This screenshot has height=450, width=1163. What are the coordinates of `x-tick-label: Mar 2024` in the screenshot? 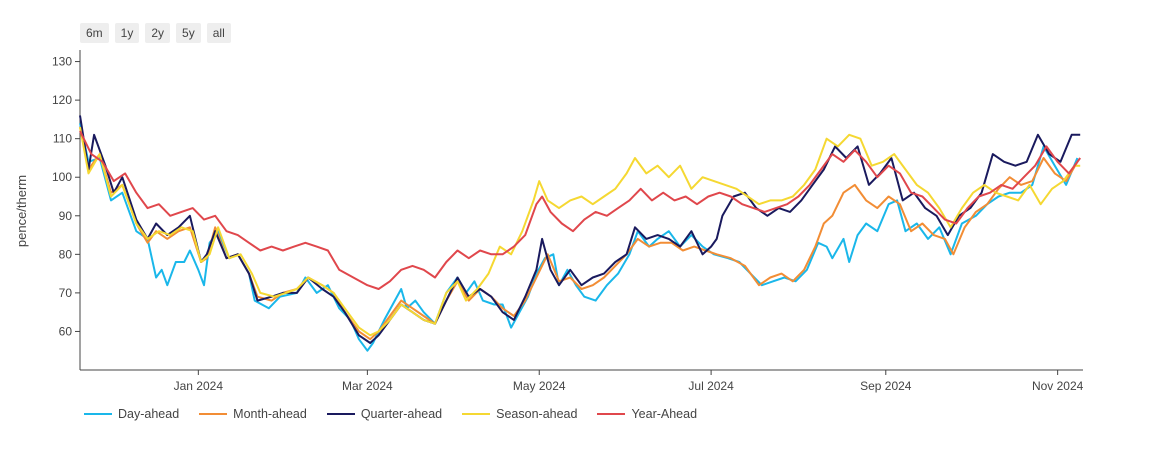 It's located at (367, 386).